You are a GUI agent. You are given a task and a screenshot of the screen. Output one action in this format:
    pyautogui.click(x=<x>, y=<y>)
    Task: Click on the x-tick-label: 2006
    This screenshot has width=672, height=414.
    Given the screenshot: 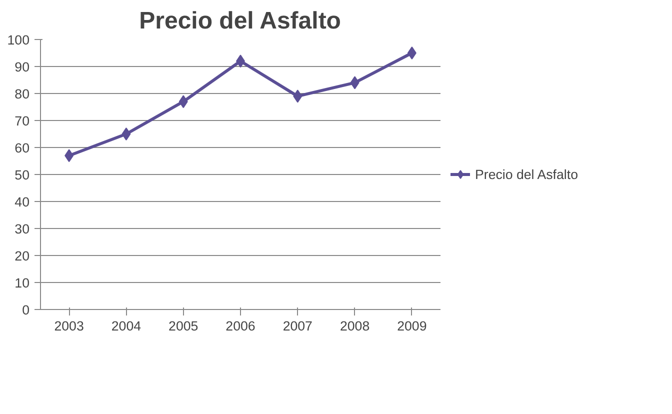 What is the action you would take?
    pyautogui.click(x=241, y=326)
    